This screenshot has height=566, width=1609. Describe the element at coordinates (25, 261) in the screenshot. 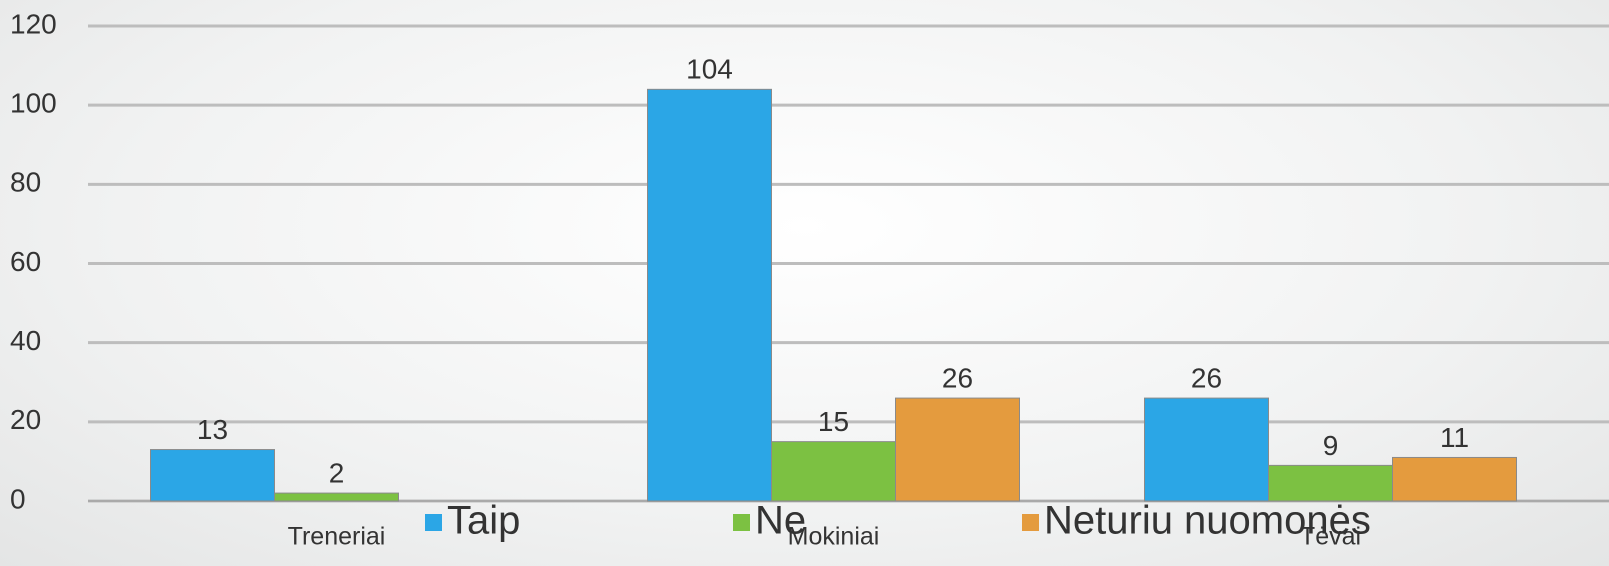

I see `y-tick-label: 60` at that location.